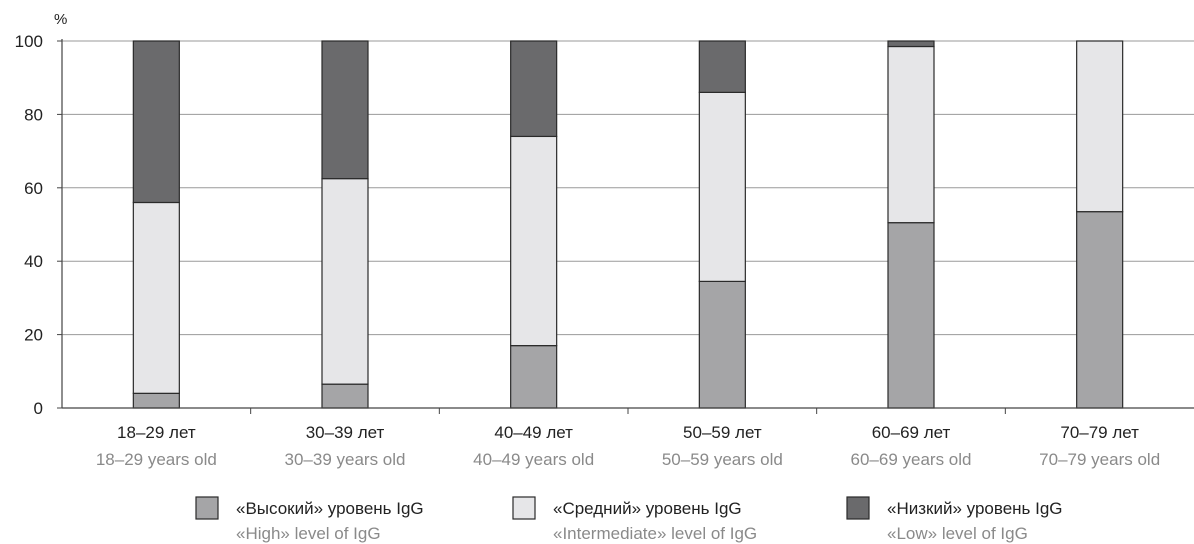 Image resolution: width=1194 pixels, height=544 pixels. I want to click on x-category-label-en: 30–39 years old, so click(345, 459).